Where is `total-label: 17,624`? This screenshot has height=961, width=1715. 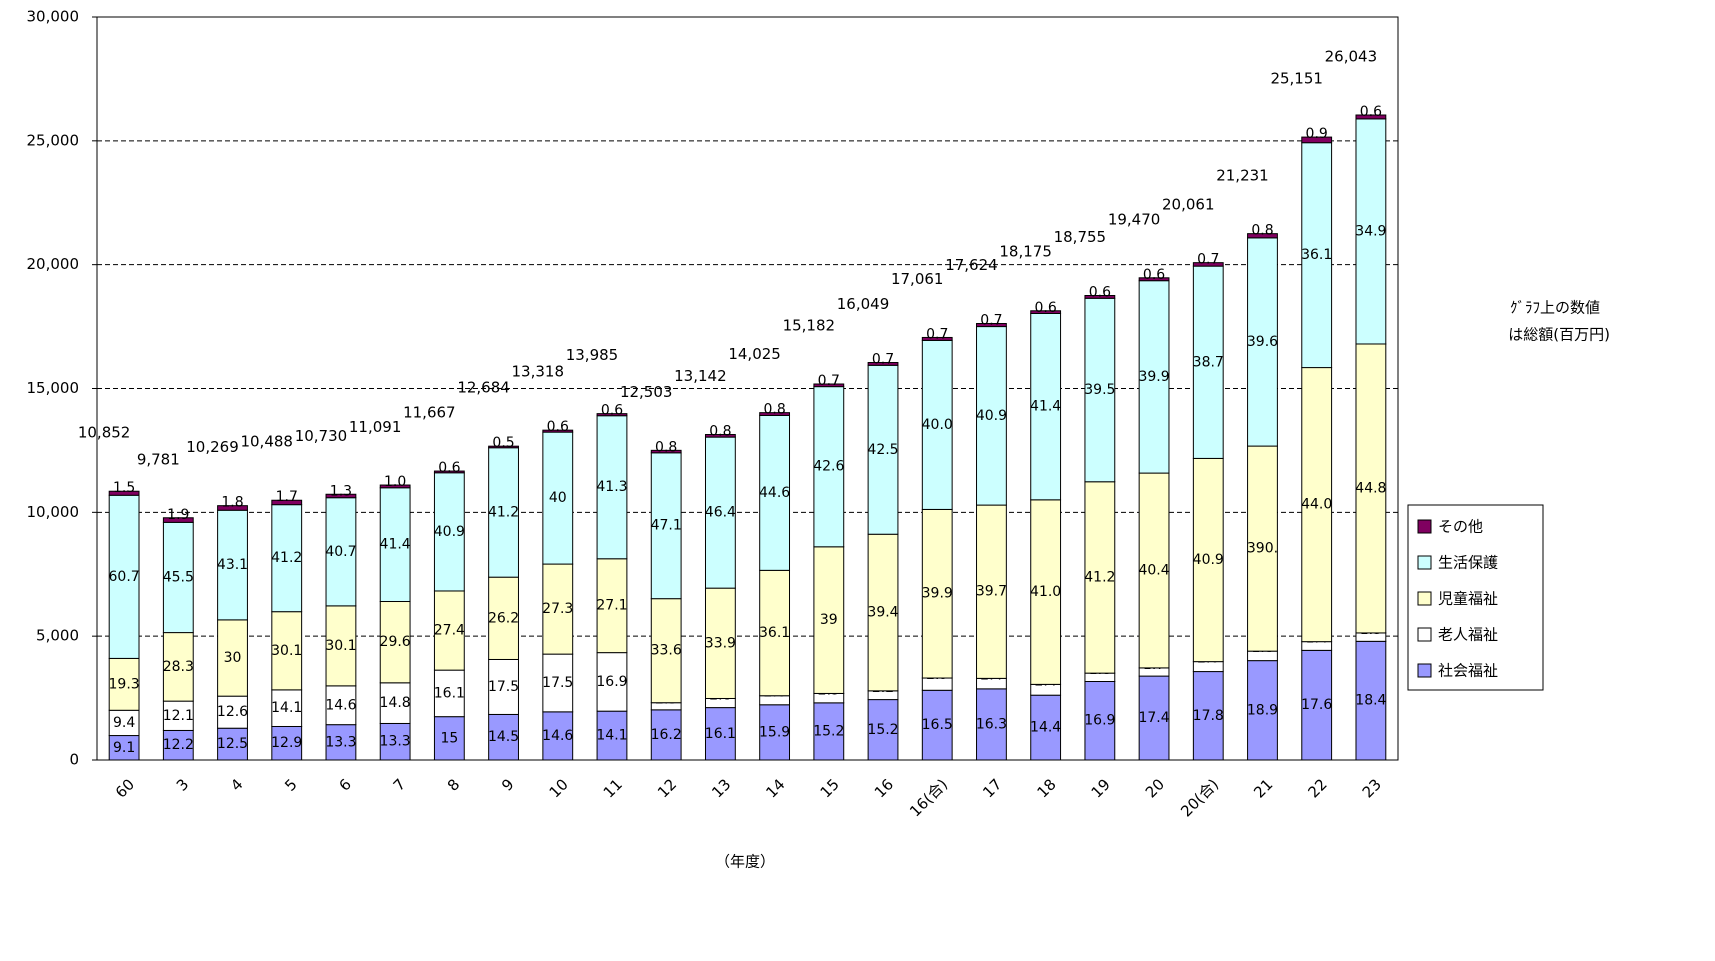
total-label: 17,624 is located at coordinates (971, 265).